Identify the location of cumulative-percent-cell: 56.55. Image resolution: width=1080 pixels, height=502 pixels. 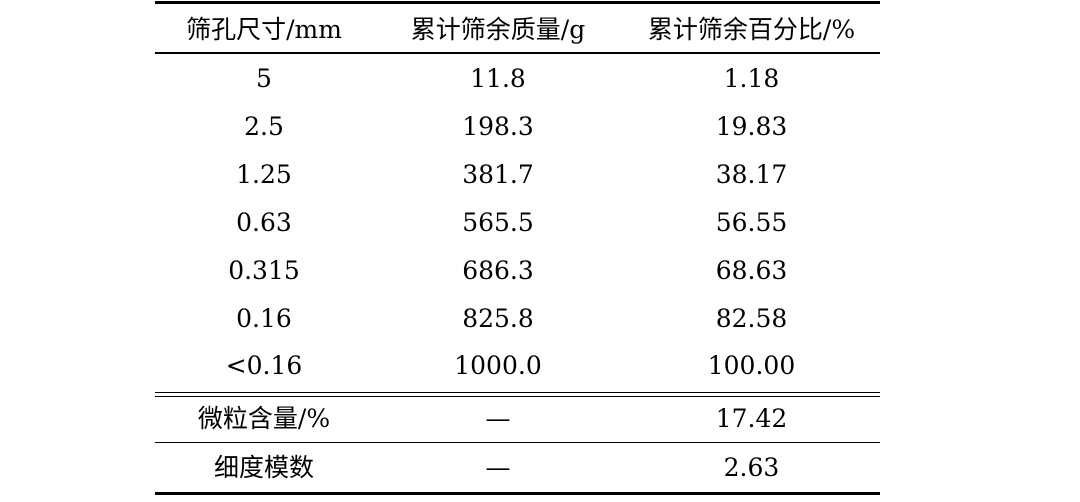
(751, 222).